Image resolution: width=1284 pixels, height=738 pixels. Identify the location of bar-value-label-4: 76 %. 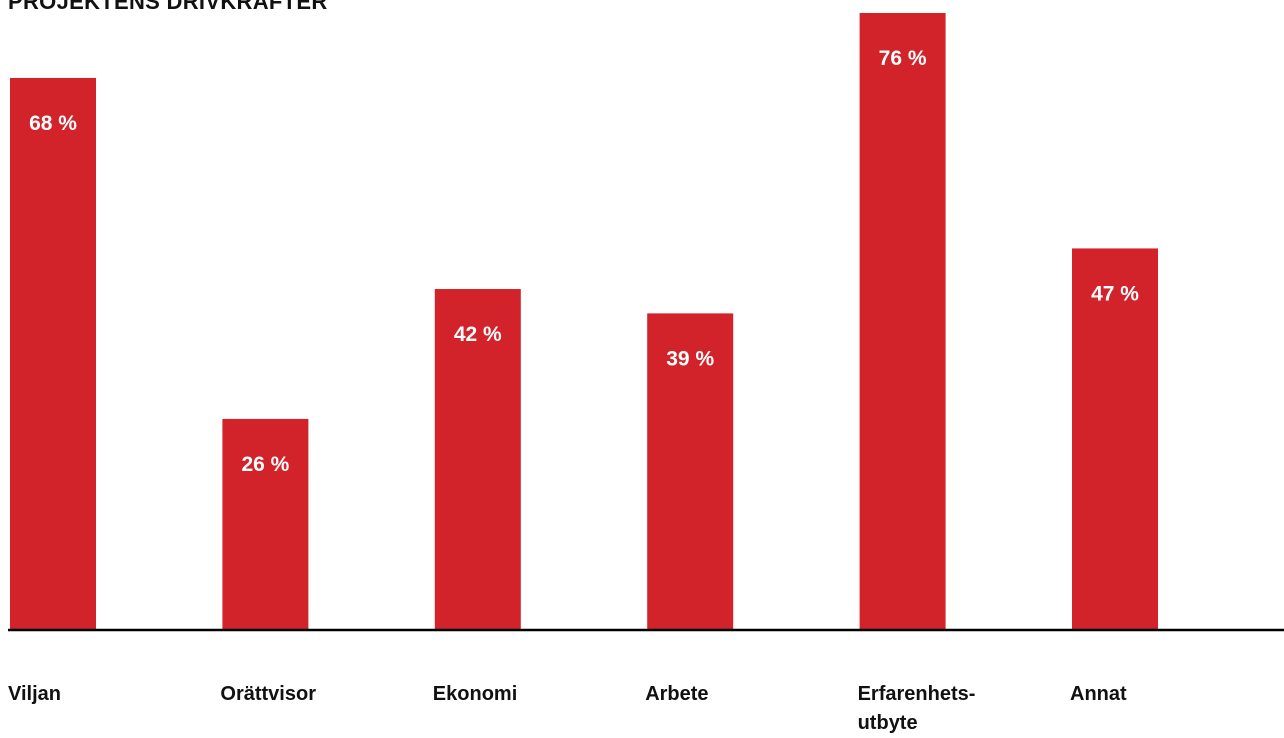
(903, 58).